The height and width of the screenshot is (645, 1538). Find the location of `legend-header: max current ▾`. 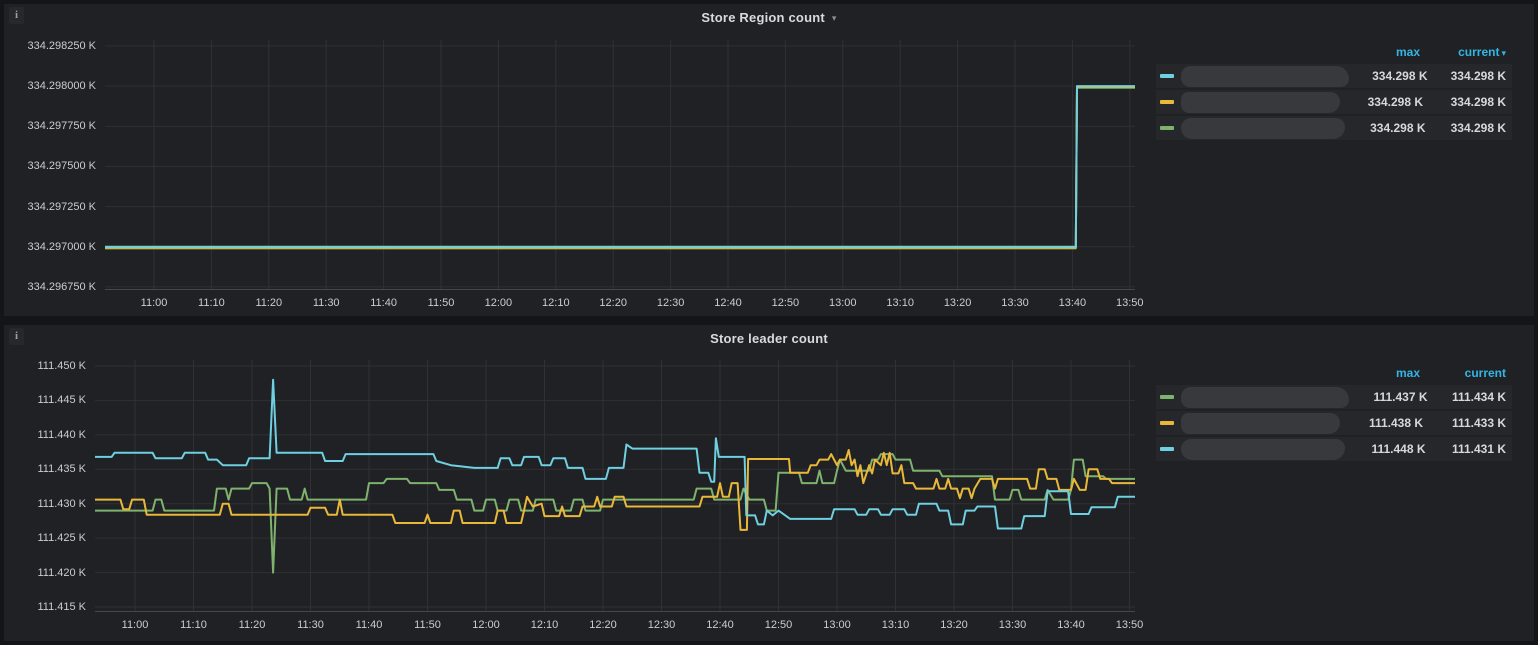

legend-header: max current ▾ is located at coordinates (1334, 53).